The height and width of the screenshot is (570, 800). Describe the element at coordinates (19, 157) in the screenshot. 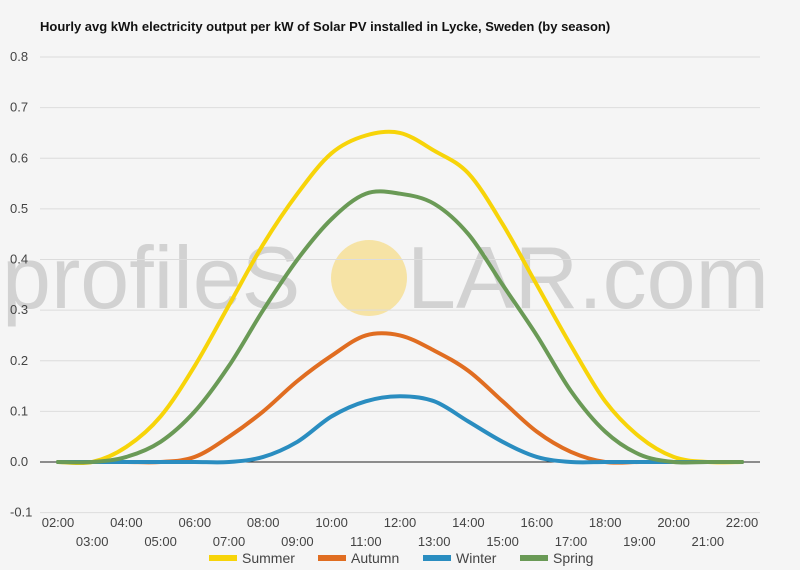

I see `y-tick-label: 0.6` at that location.